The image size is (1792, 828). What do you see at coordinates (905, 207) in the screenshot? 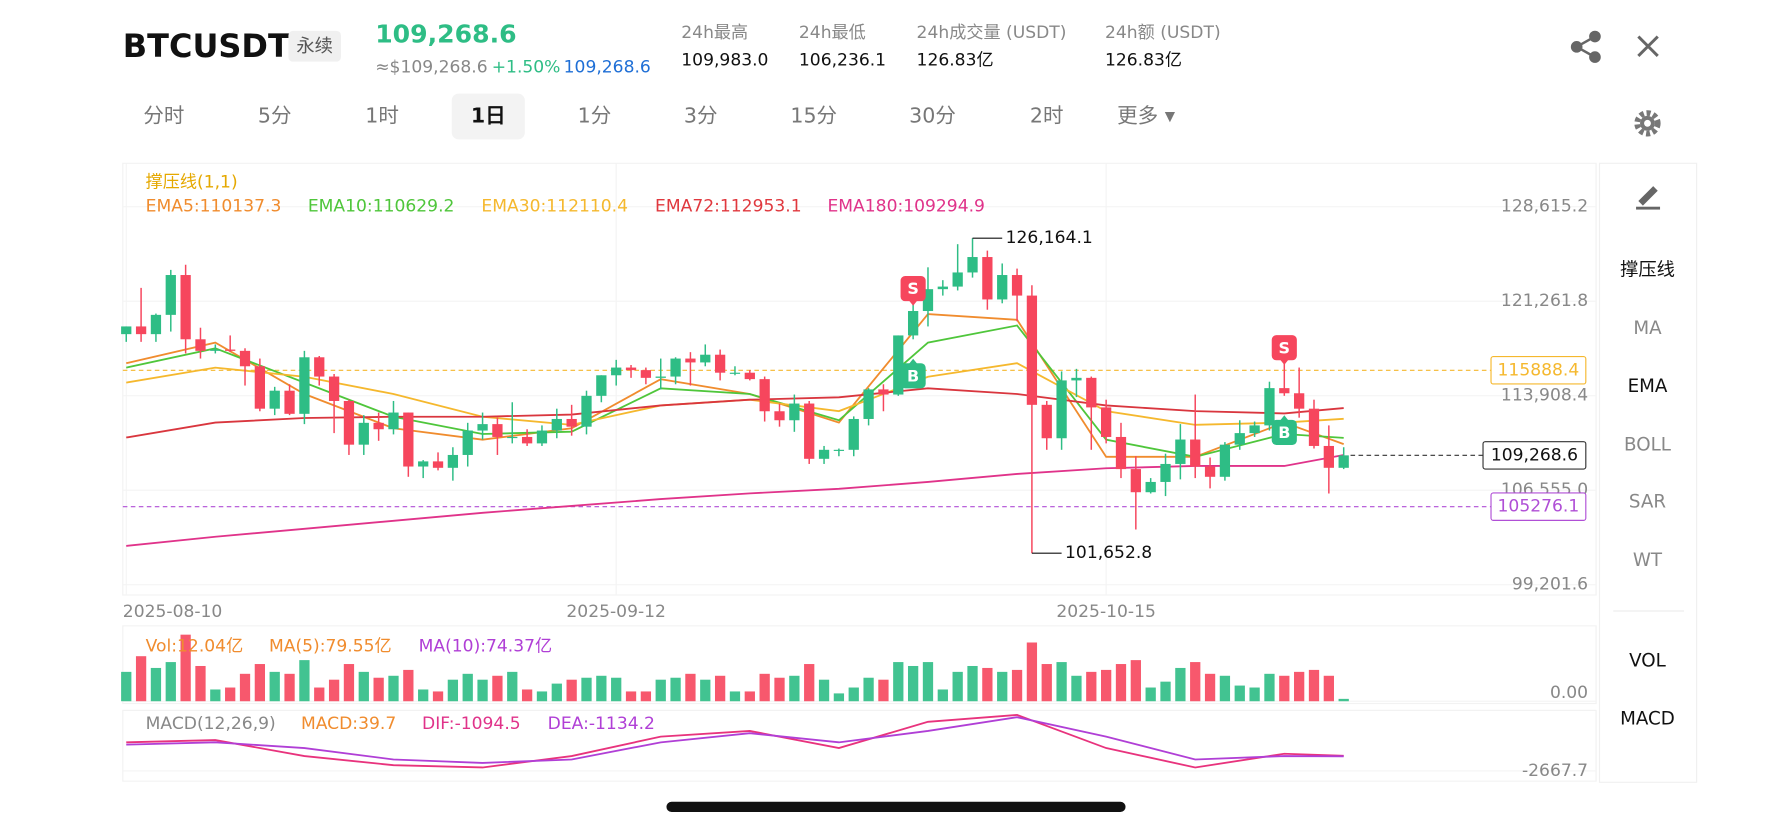
I see `legend-entry: EMA180:109294.9` at bounding box center [905, 207].